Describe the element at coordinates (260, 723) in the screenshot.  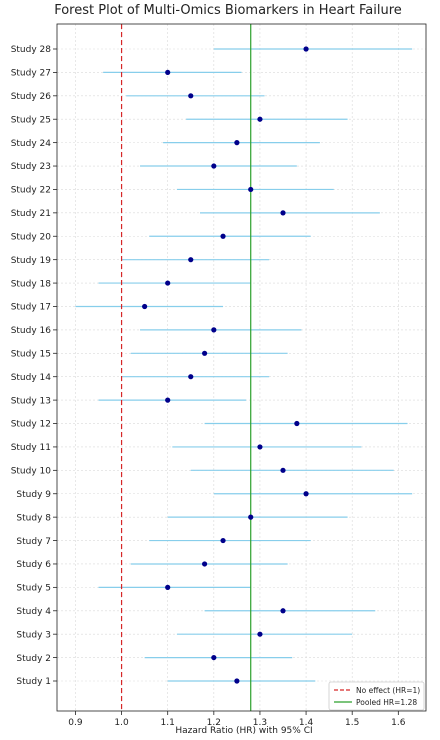
I see `x-tick-label: 1.3` at that location.